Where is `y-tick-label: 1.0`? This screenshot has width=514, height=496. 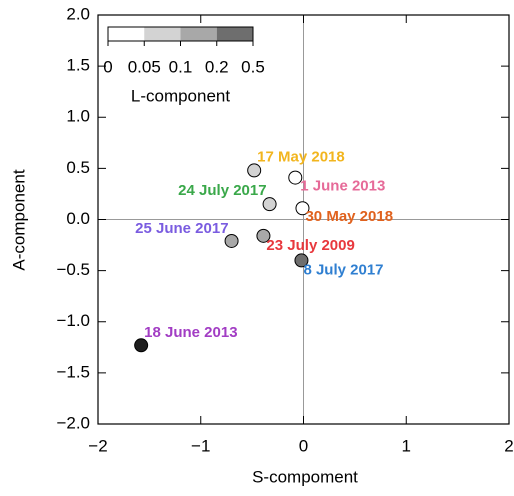
y-tick-label: 1.0 is located at coordinates (78, 116).